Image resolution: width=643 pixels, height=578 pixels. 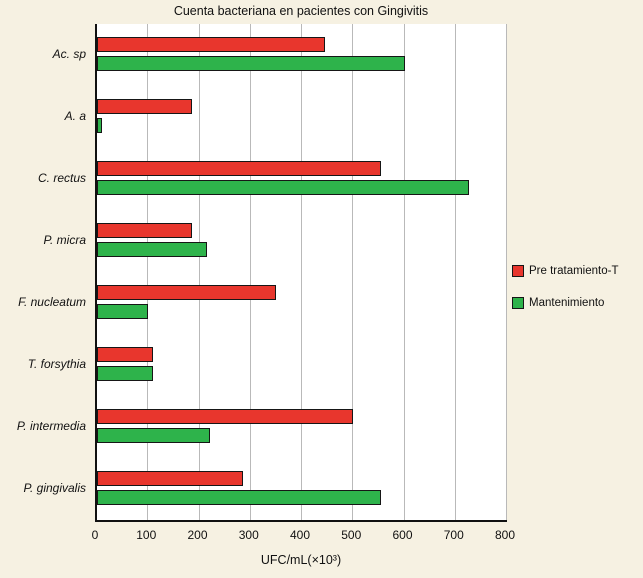 I want to click on legend: Pre tratamiento-T Mantenimiento, so click(x=565, y=297).